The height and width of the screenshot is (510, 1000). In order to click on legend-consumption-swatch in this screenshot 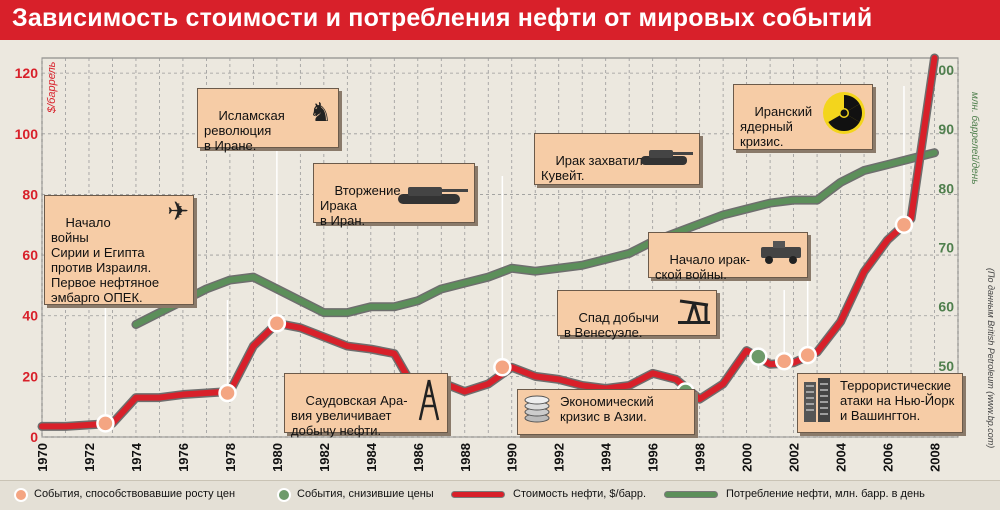, I will do `click(691, 494)`.